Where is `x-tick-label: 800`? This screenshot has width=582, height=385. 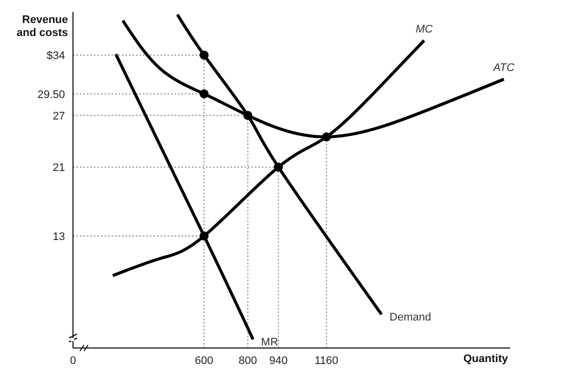 x-tick-label: 800 is located at coordinates (247, 360).